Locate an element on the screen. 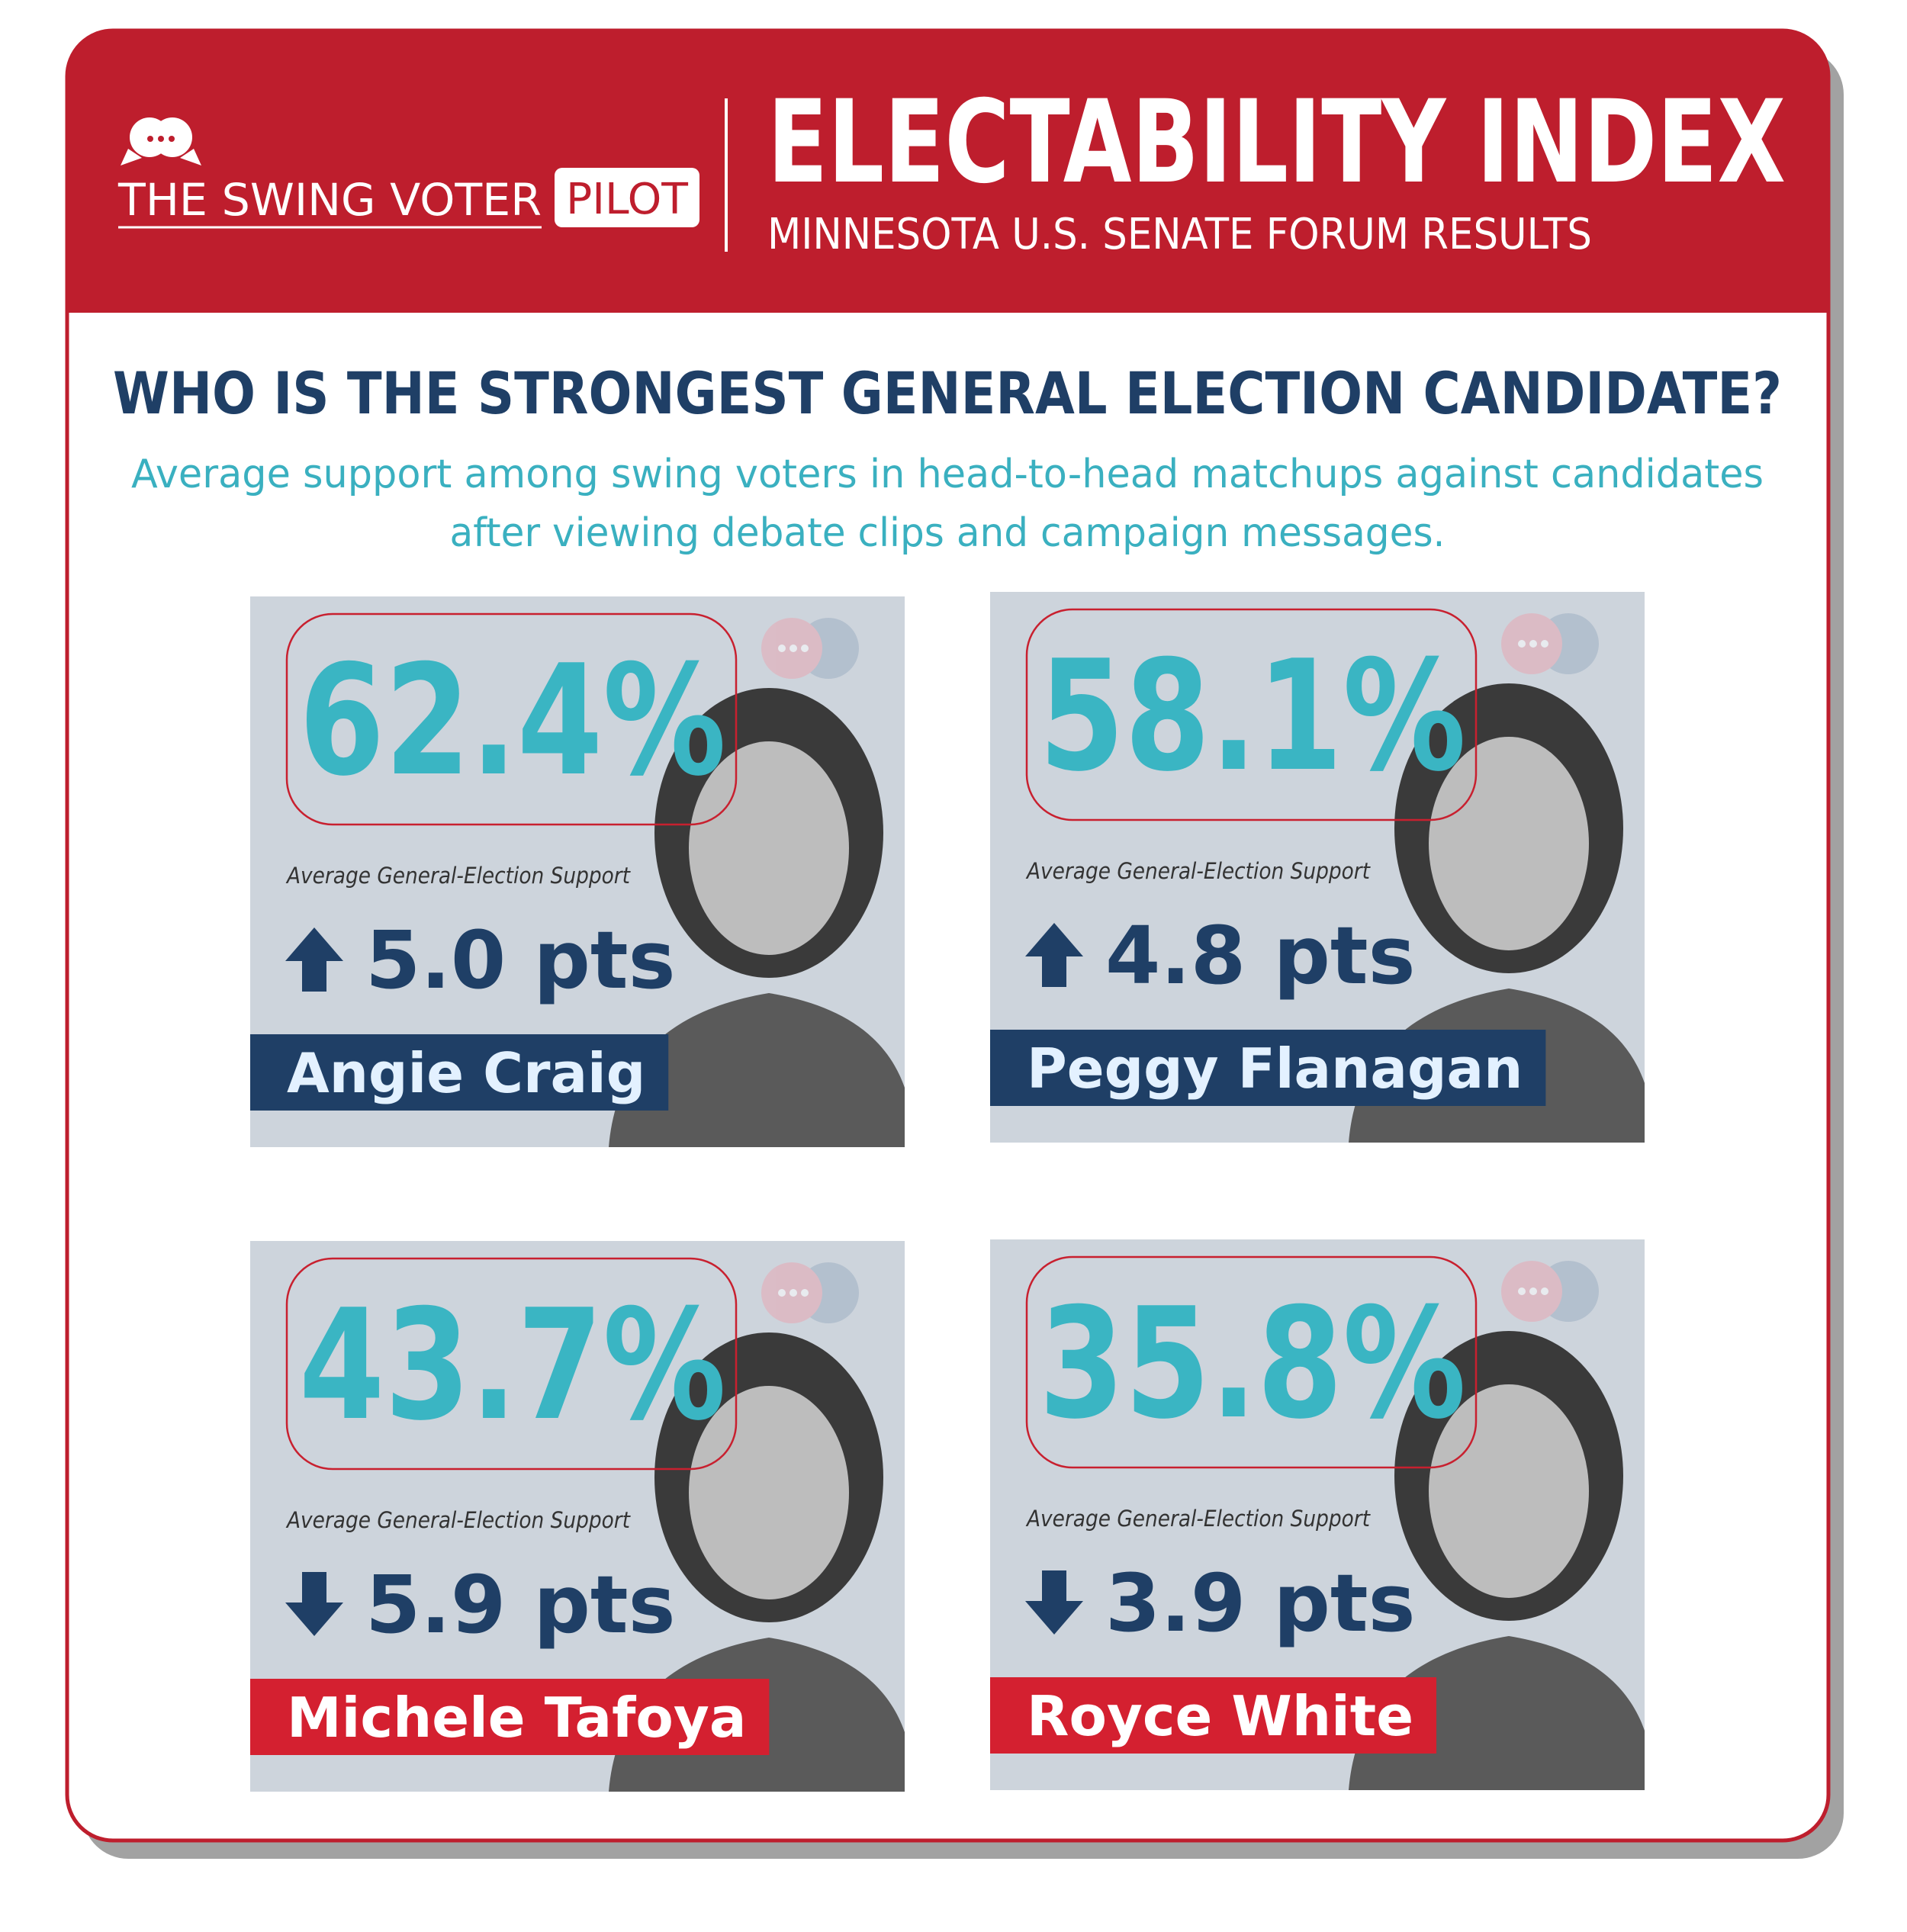  header-band is located at coordinates (948, 172).